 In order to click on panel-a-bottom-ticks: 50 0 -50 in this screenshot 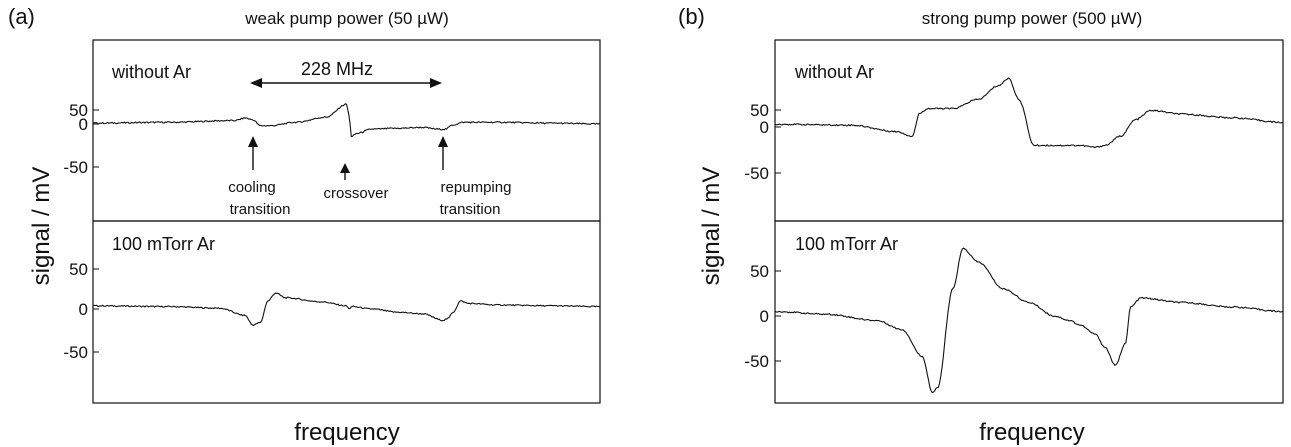, I will do `click(81, 311)`.